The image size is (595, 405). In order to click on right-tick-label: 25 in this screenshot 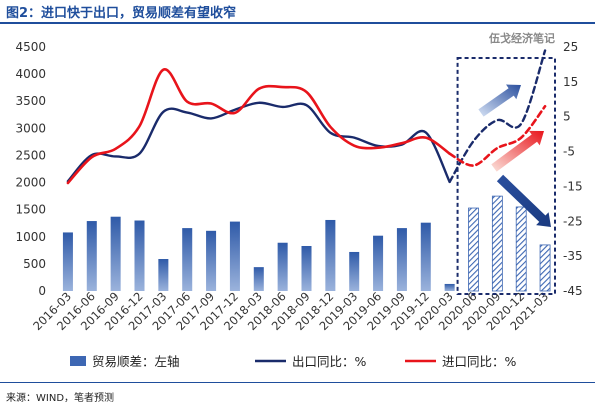, I will do `click(570, 47)`.